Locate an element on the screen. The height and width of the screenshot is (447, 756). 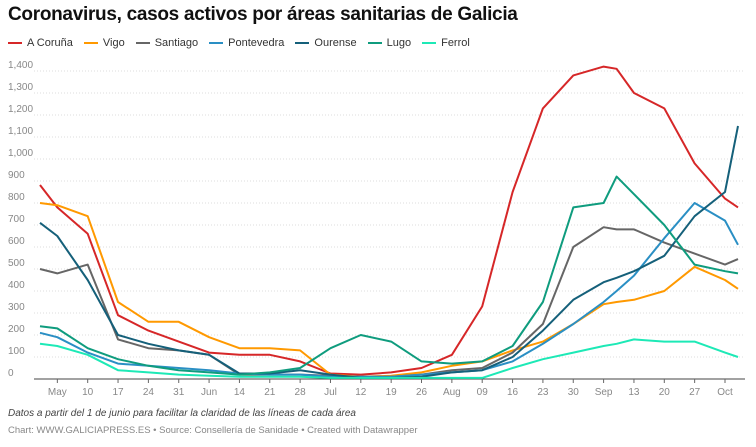
x-tick-label: 14 is located at coordinates (240, 392).